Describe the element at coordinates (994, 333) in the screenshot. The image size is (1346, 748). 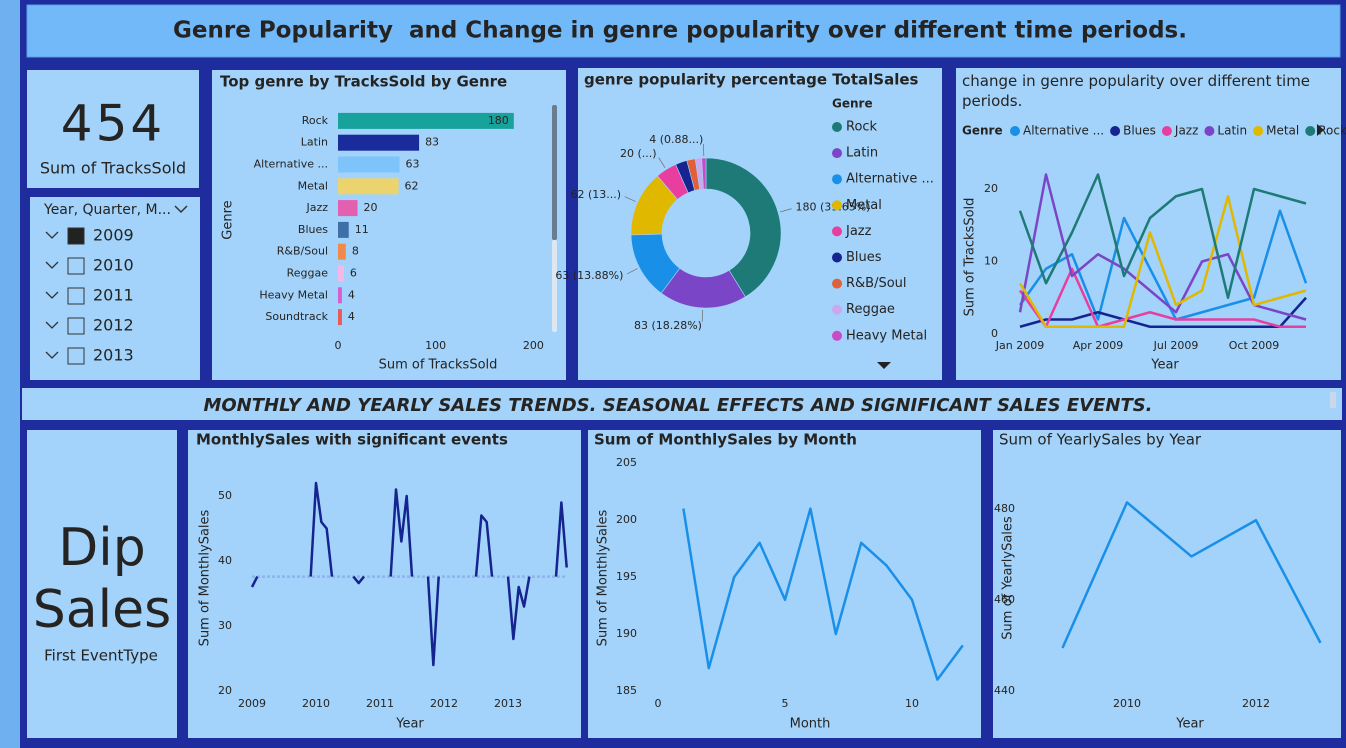
I see `y-tick-label: 0` at that location.